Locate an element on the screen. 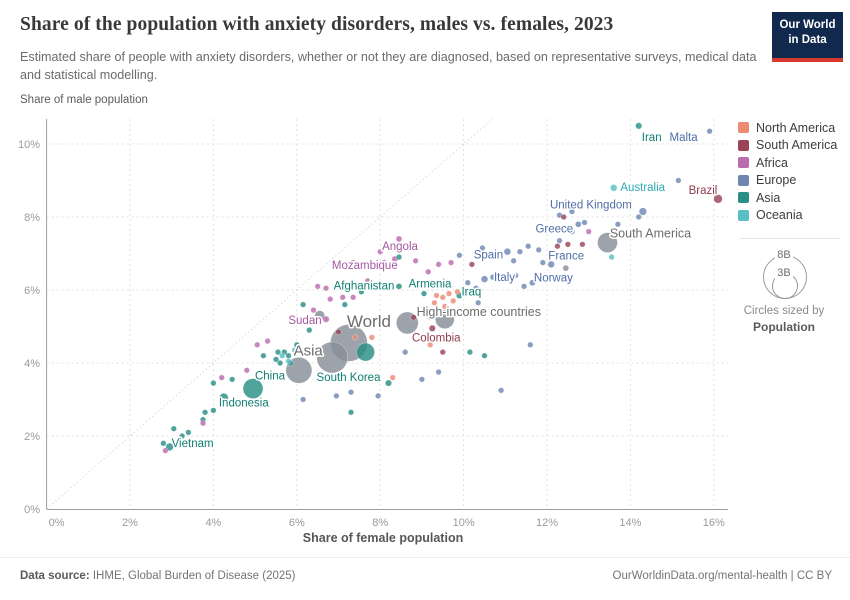 The image size is (850, 600). data-point-norway is located at coordinates (532, 282).